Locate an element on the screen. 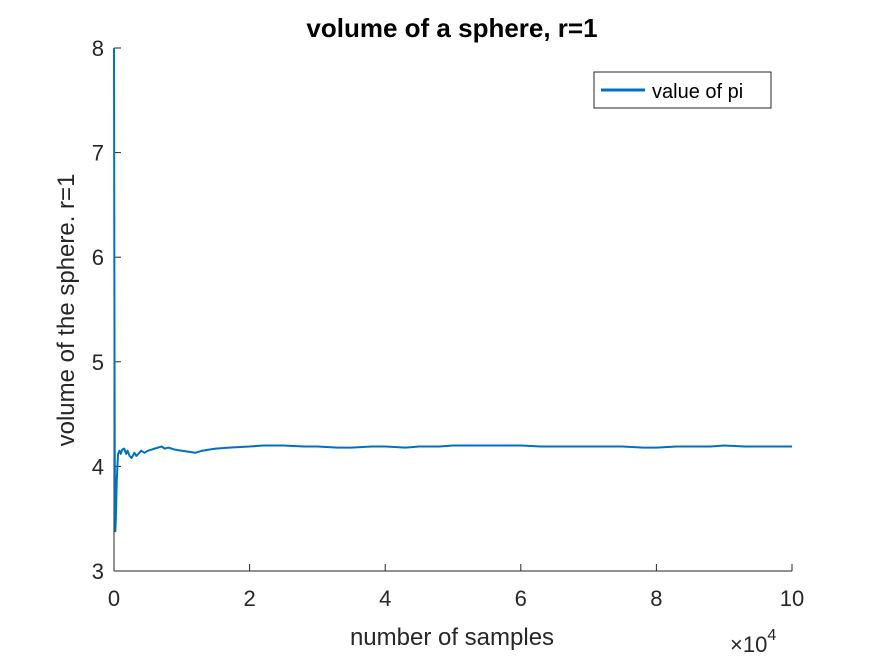  x-tick-label: 2 is located at coordinates (249, 598).